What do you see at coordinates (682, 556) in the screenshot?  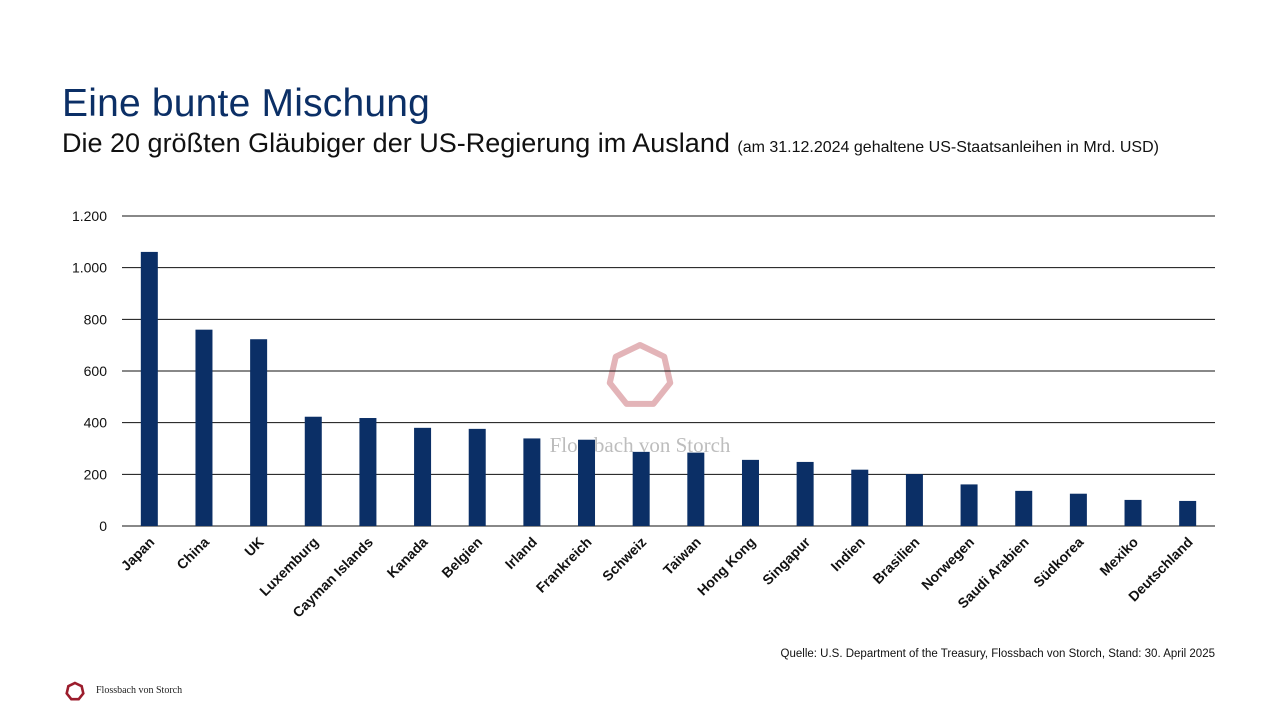 I see `x-tick-label: Taiwan` at bounding box center [682, 556].